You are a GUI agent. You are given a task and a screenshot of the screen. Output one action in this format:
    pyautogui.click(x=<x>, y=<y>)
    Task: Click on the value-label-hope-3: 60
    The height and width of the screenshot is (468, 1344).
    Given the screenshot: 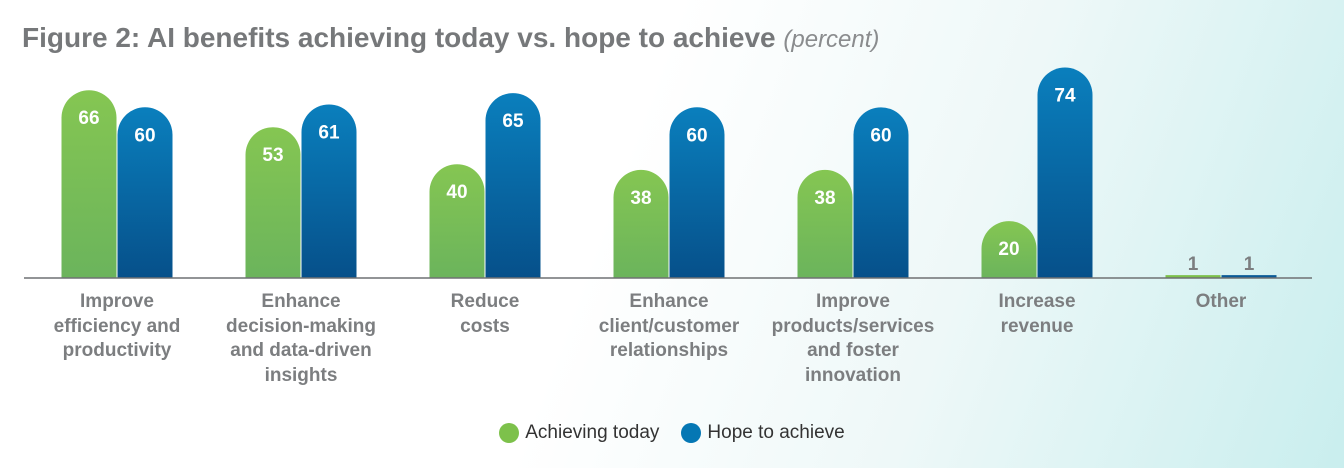 What is the action you would take?
    pyautogui.click(x=696, y=135)
    